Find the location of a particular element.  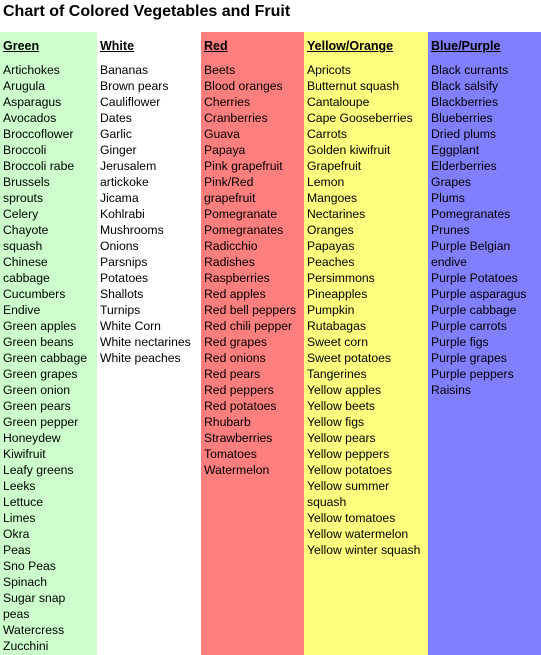

list-item: Garlic is located at coordinates (116, 134).